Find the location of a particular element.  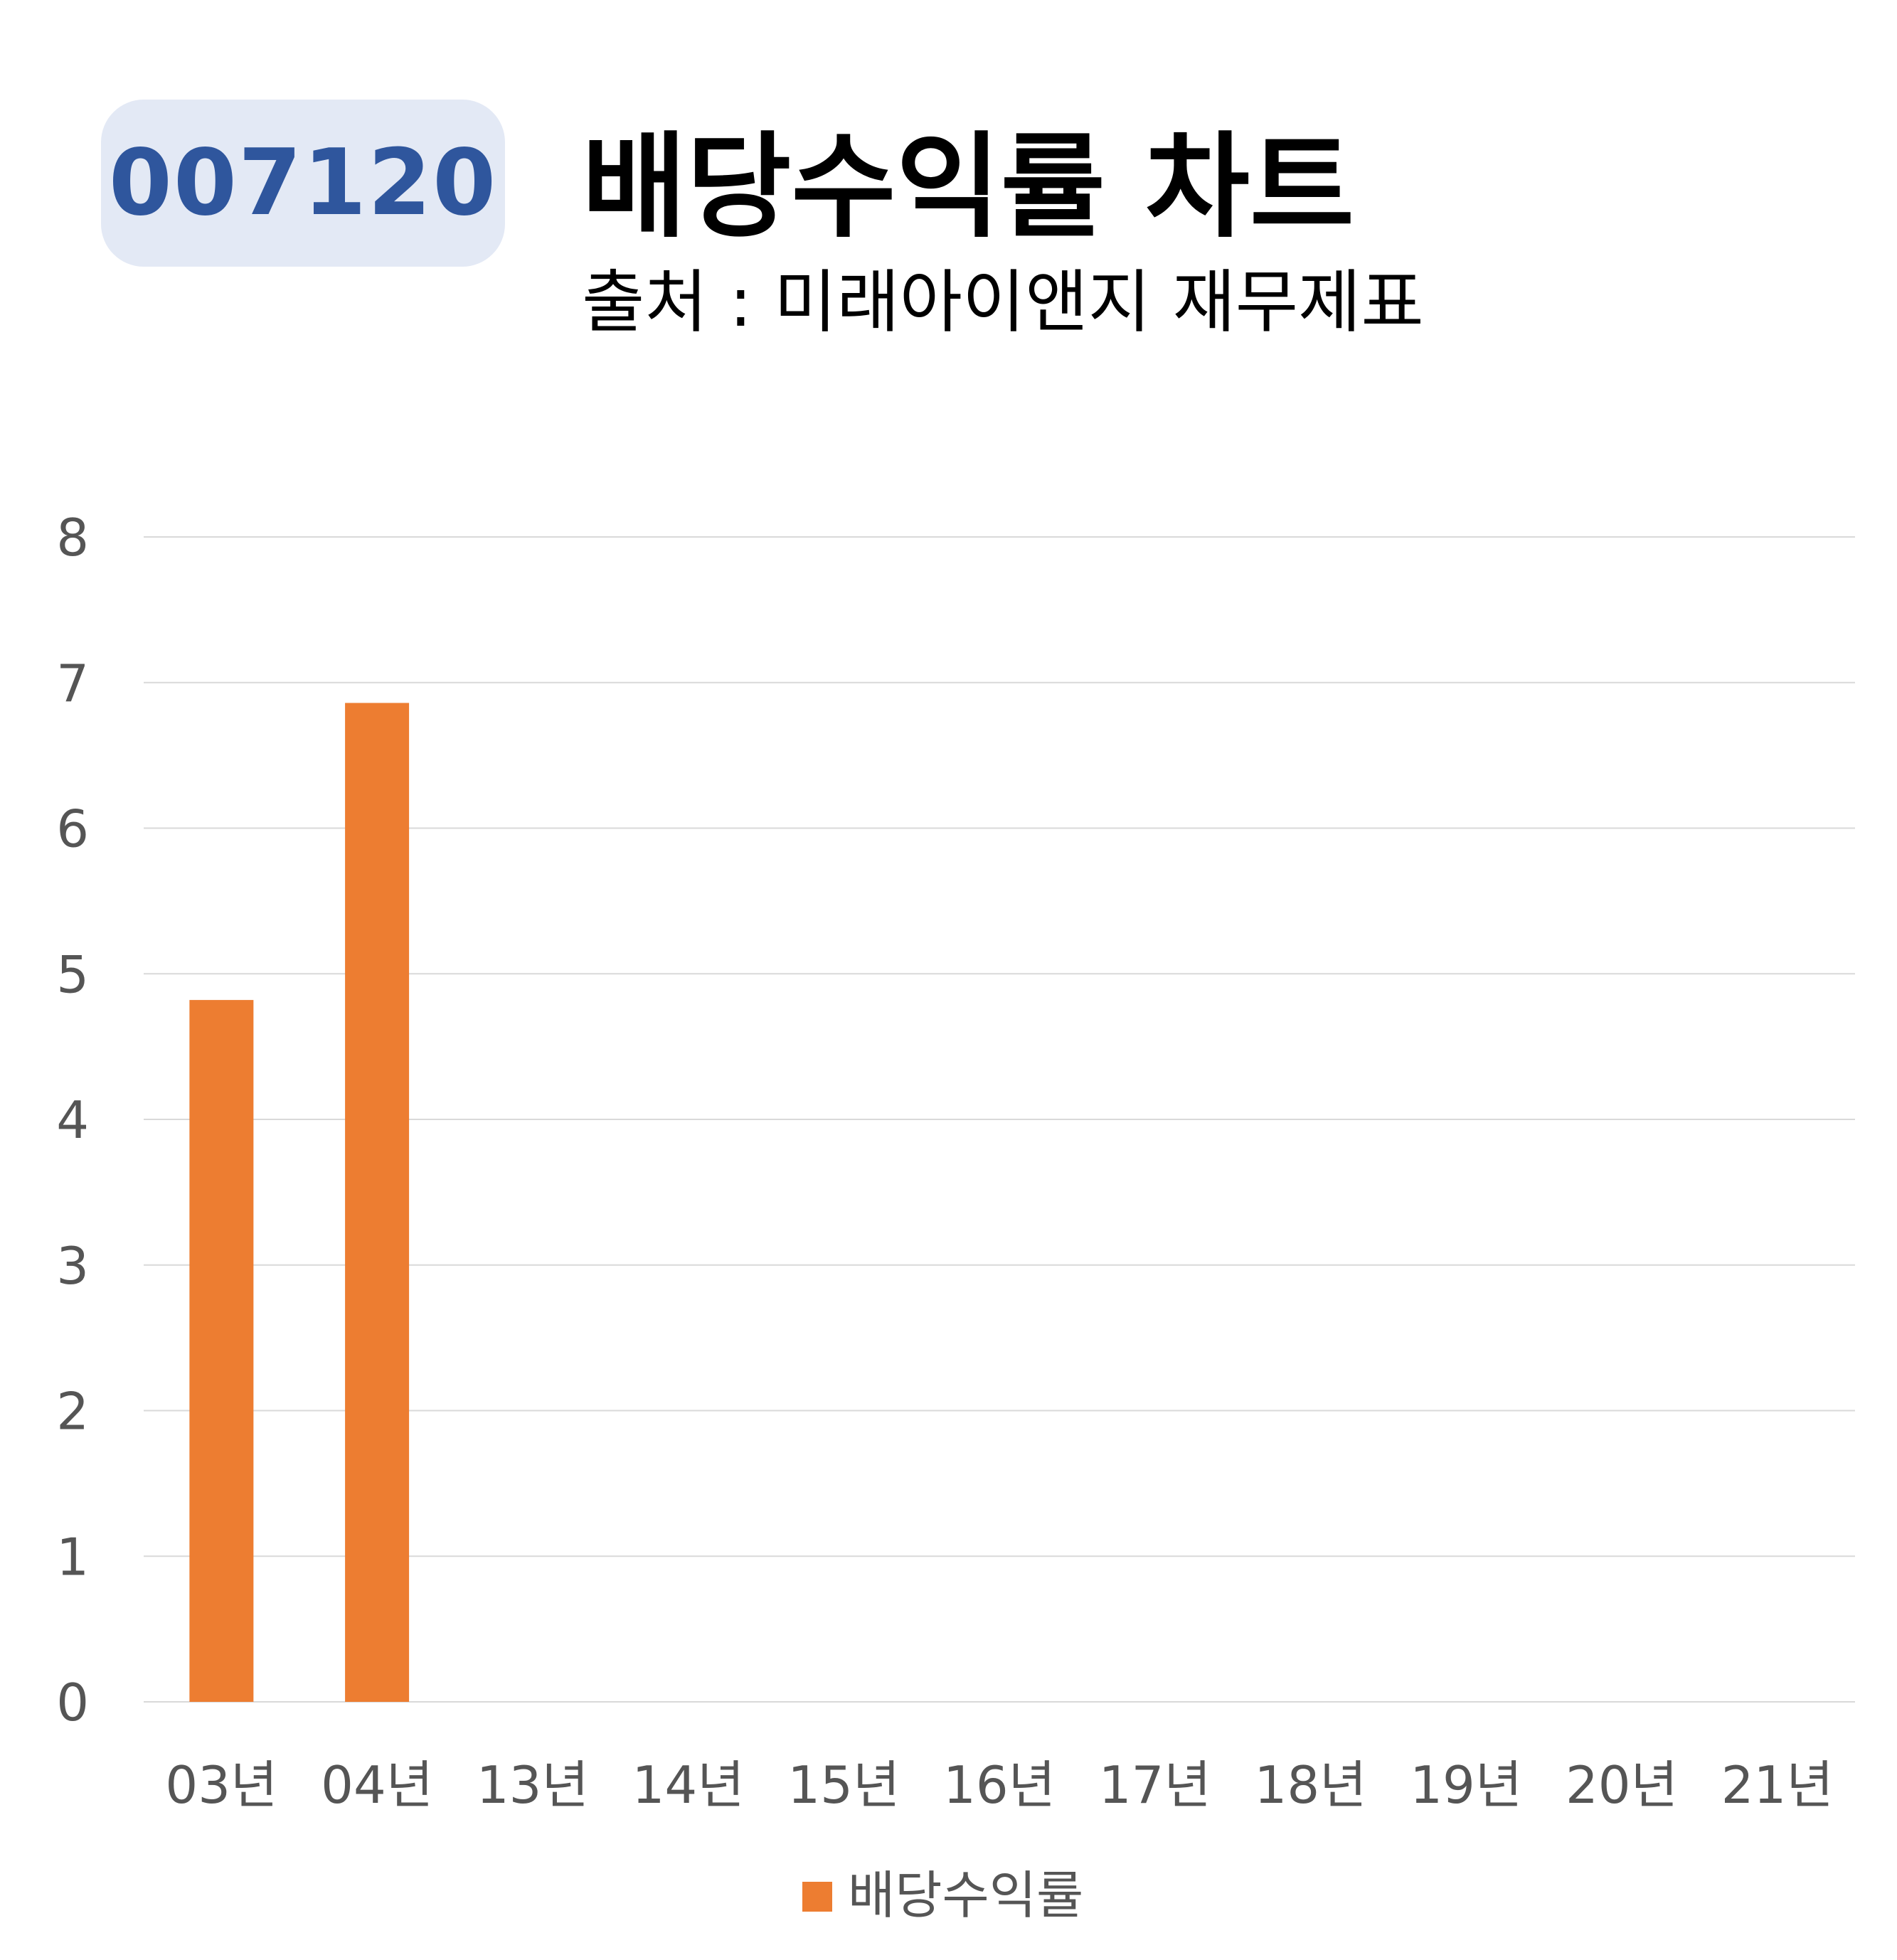

x-tick-label: 03년 is located at coordinates (221, 1785).